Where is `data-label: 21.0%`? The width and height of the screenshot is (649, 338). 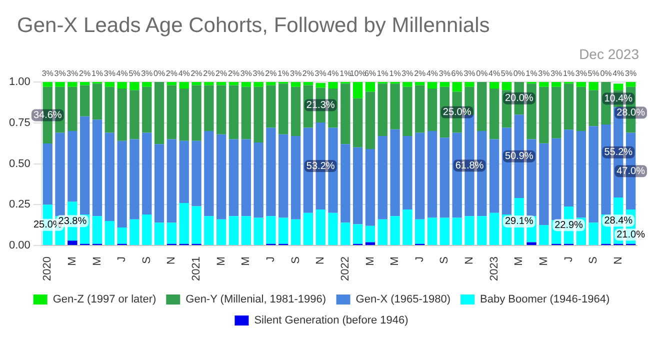
data-label: 21.0% is located at coordinates (631, 234).